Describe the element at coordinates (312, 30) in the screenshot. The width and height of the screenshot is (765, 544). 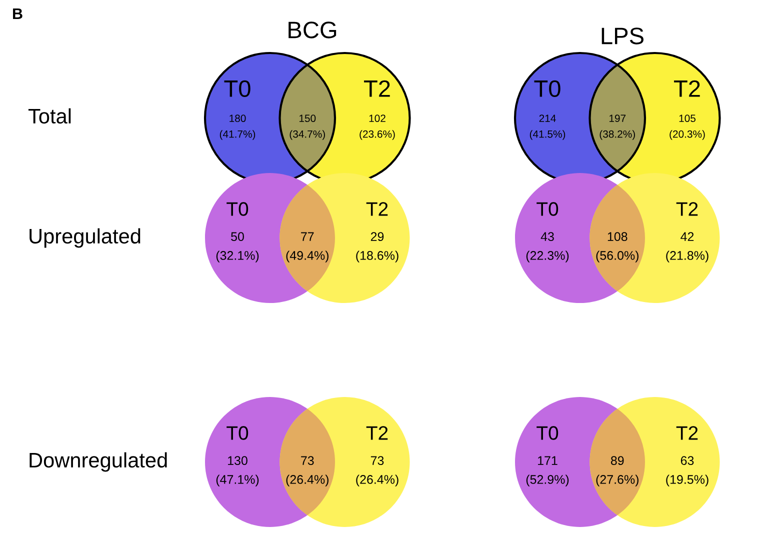
I see `text: BCG` at that location.